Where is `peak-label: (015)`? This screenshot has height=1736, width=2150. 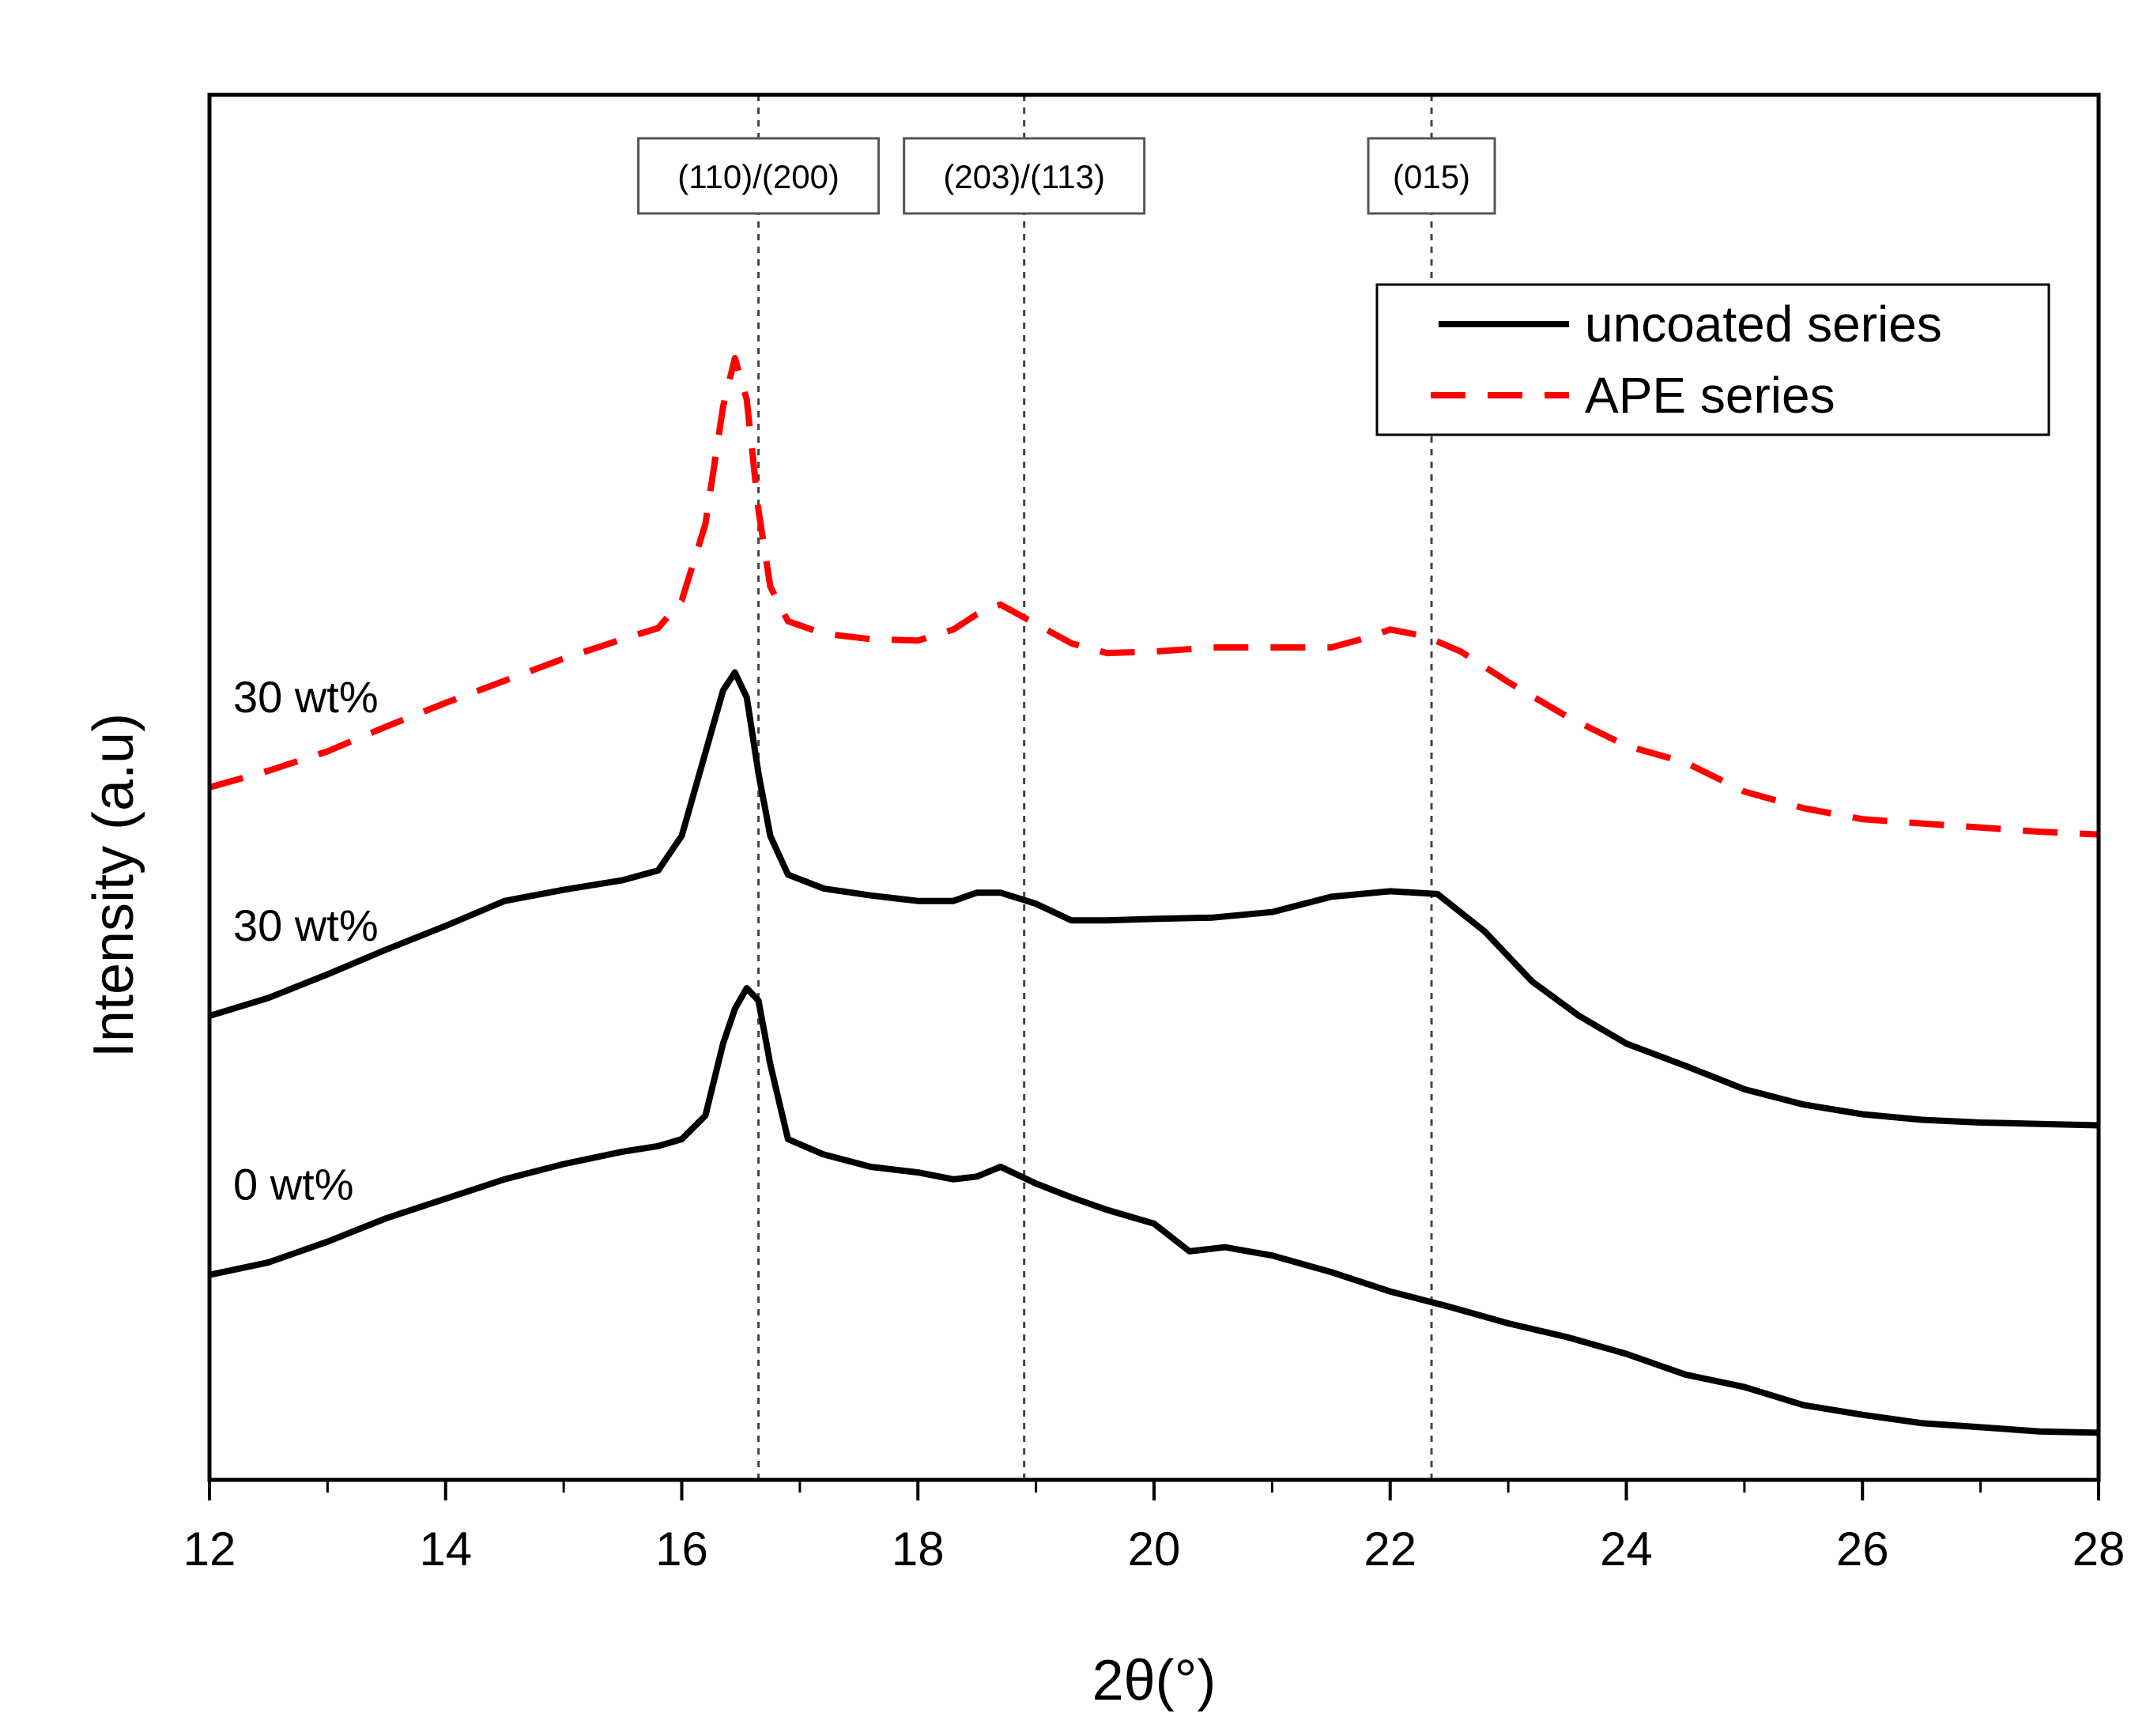 peak-label: (015) is located at coordinates (1431, 176).